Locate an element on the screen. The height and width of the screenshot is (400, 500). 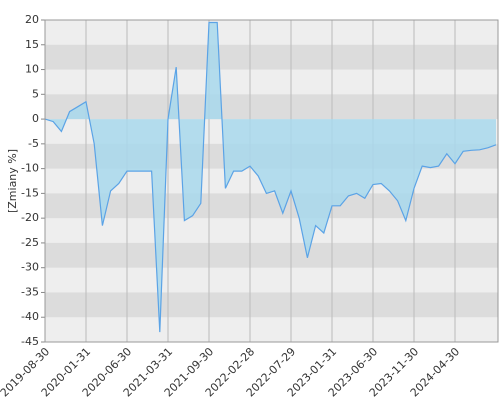
y-tick-label: 5 is located at coordinates (35, 93).